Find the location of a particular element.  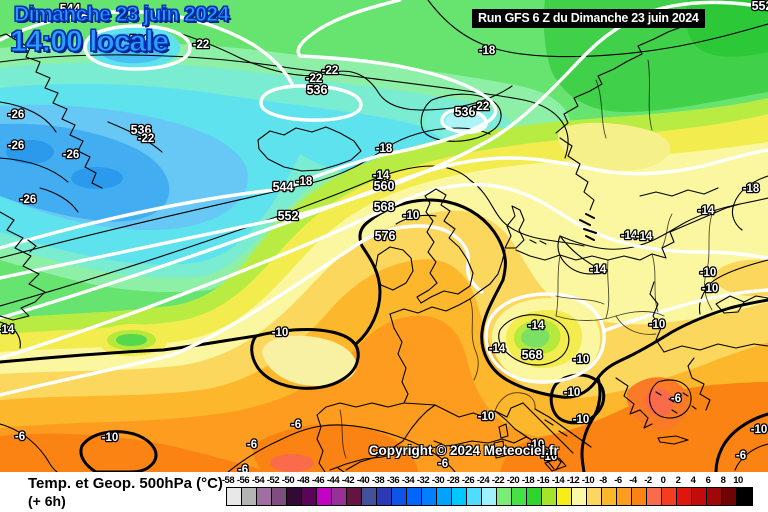

colorbar-tick: -36 is located at coordinates (393, 480).